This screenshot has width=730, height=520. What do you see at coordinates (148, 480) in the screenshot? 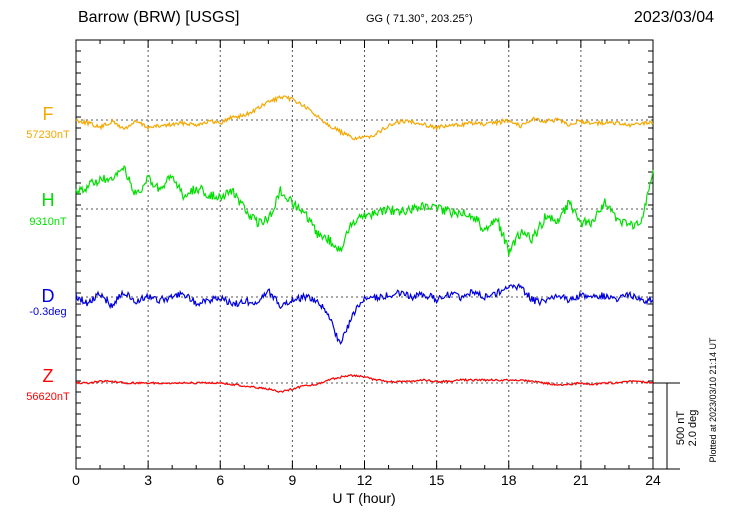
I see `x-tick-label: 3` at bounding box center [148, 480].